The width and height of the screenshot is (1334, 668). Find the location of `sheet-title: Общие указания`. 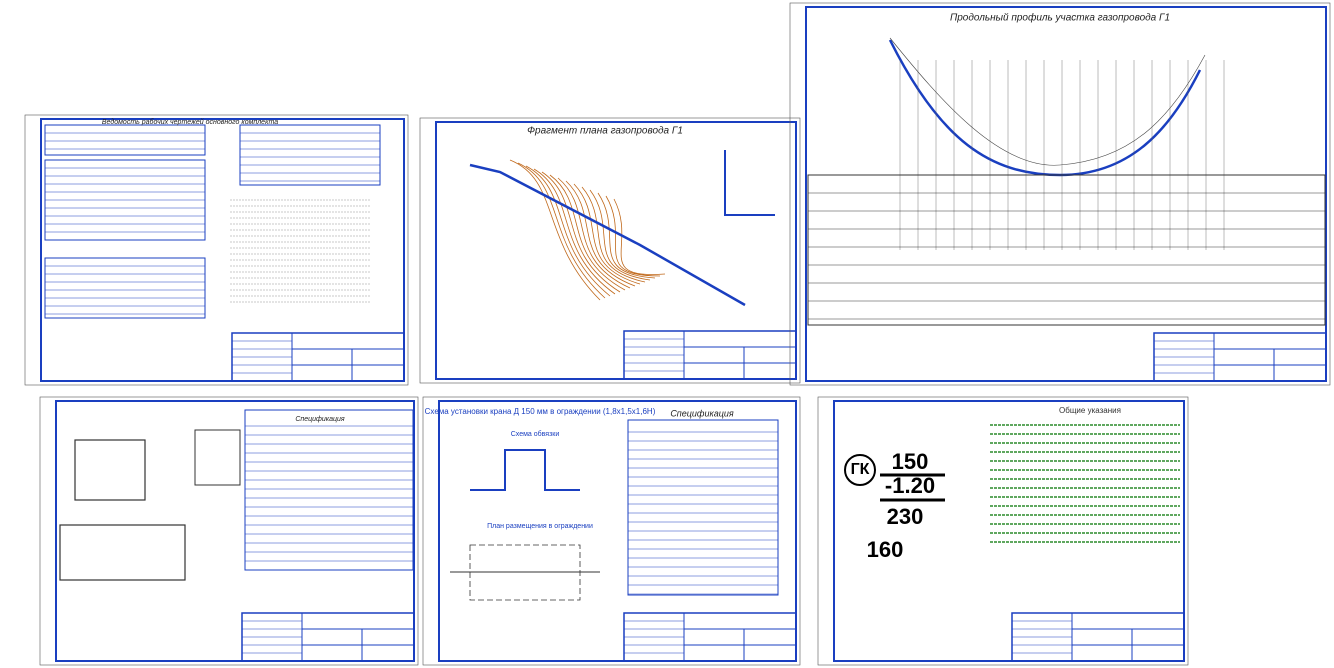

sheet-title: Общие указания is located at coordinates (1090, 410).